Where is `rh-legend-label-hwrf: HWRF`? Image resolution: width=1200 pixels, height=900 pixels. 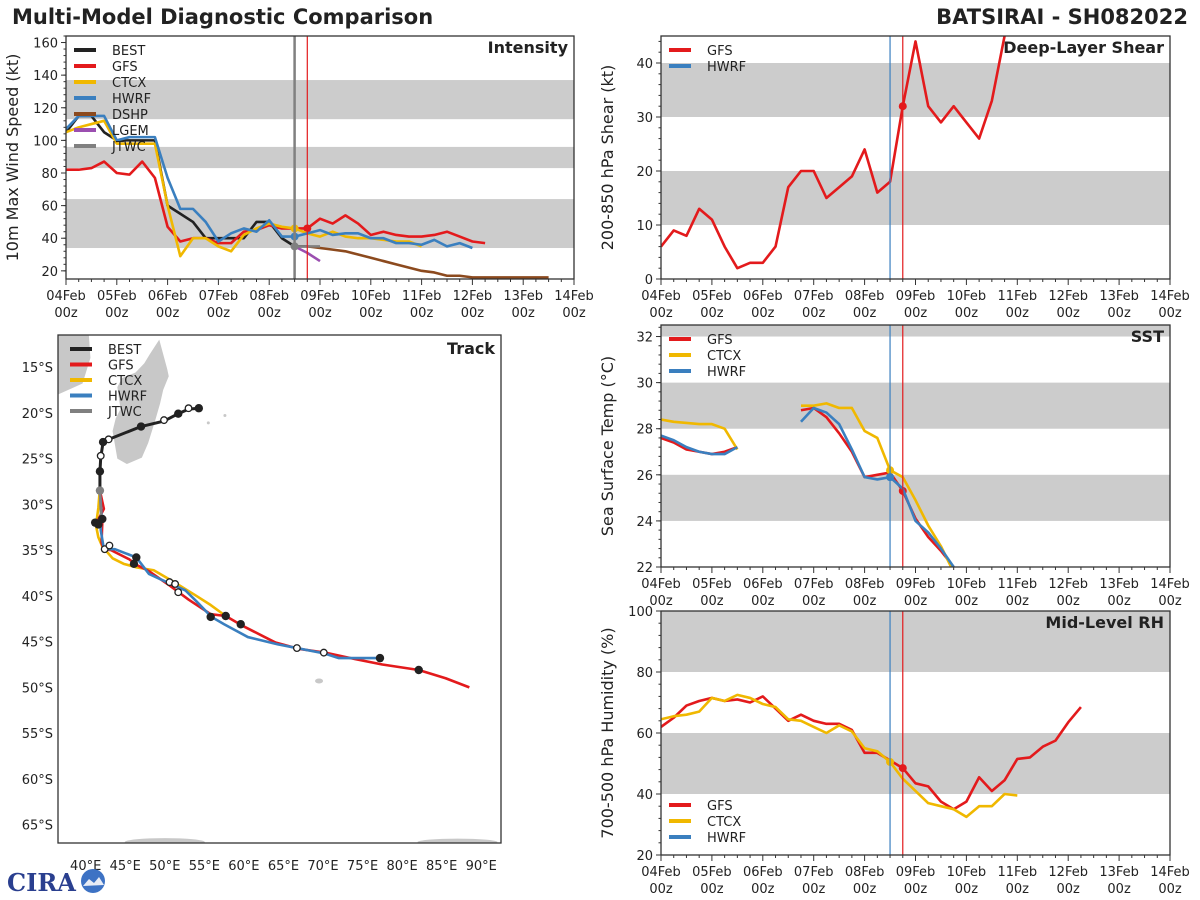 rh-legend-label-hwrf: HWRF is located at coordinates (726, 838).